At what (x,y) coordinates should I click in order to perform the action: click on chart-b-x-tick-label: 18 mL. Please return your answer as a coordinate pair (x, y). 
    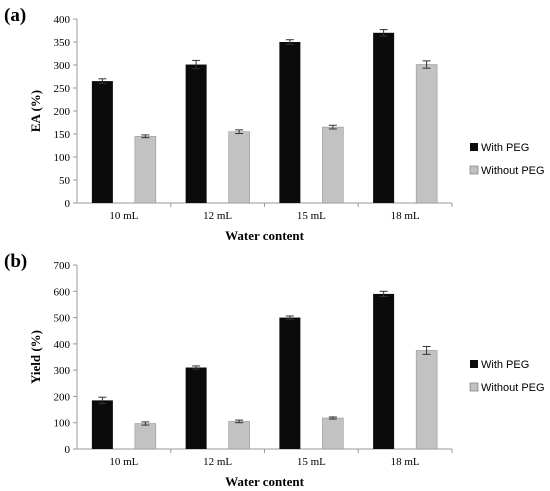
    Looking at the image, I should click on (405, 462).